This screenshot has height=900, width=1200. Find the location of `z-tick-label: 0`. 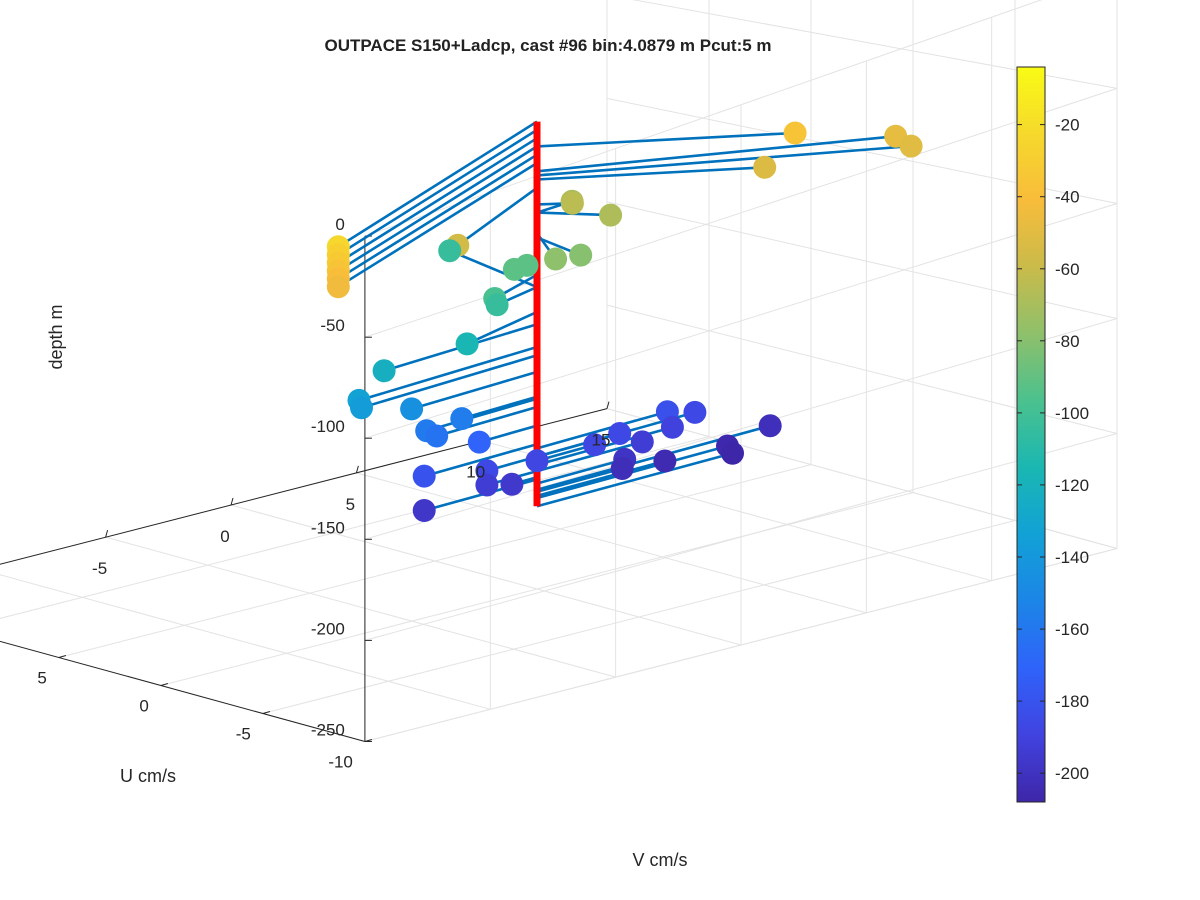

z-tick-label: 0 is located at coordinates (339, 224).